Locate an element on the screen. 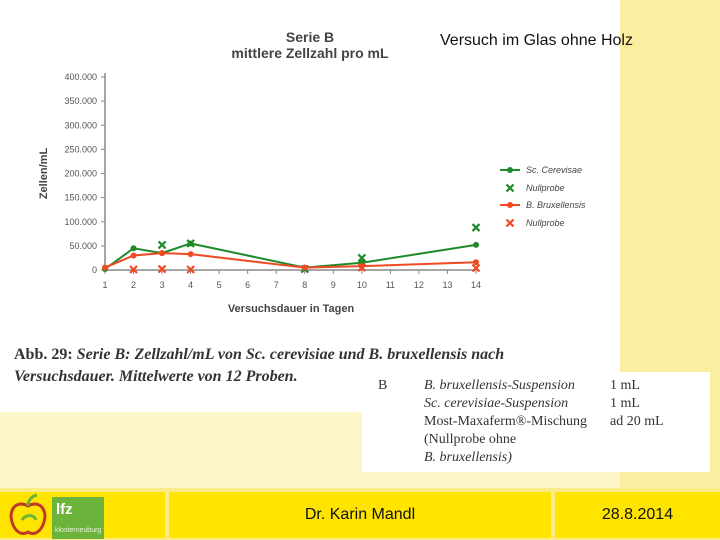 This screenshot has width=720, height=540. logo-subtext: klosterneuburg is located at coordinates (78, 530).